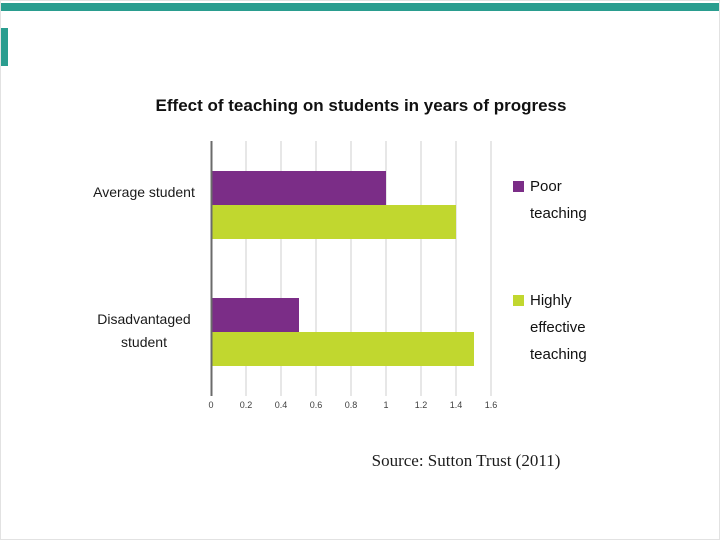 Image resolution: width=720 pixels, height=540 pixels. Describe the element at coordinates (360, 7) in the screenshot. I see `top-edge-strip` at that location.